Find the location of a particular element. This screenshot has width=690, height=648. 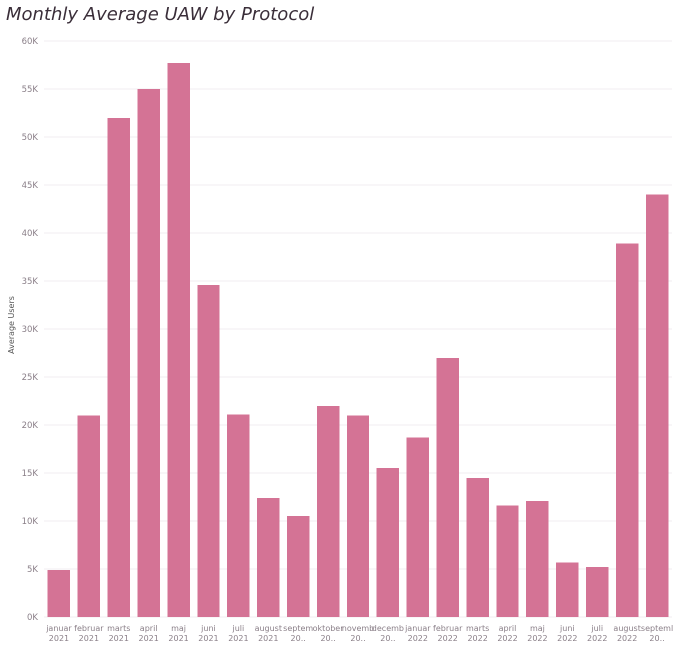

x-tick-label: septeml 20.. is located at coordinates (657, 633).